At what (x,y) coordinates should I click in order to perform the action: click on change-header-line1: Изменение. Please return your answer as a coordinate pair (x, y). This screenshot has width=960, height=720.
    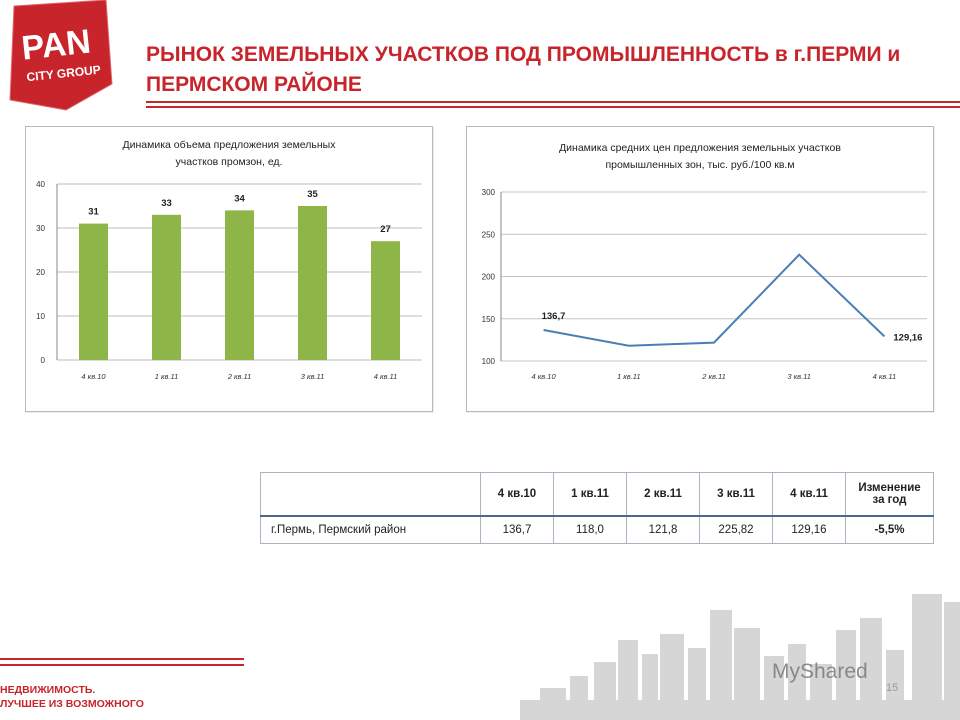
    Looking at the image, I should click on (889, 488).